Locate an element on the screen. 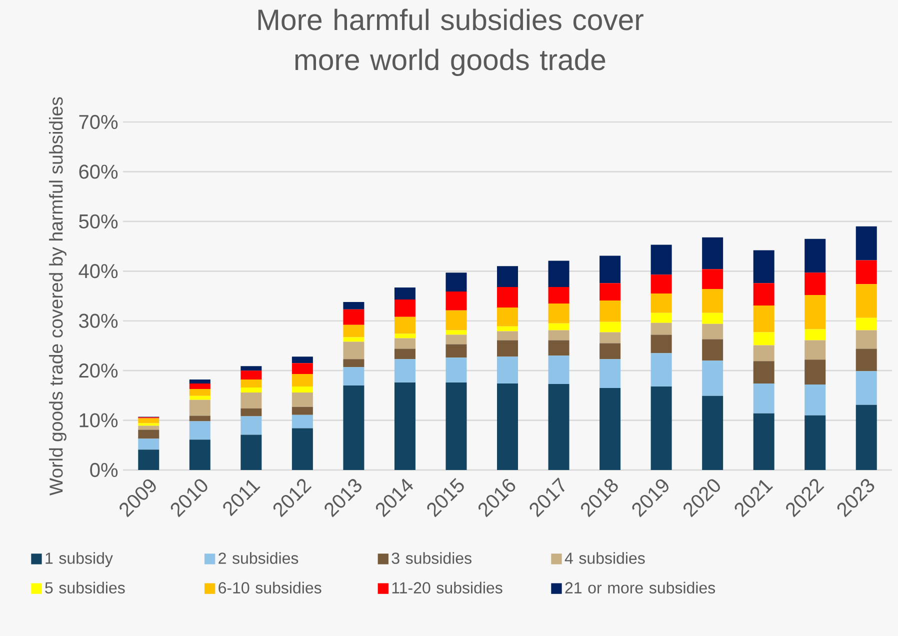 The height and width of the screenshot is (636, 898). legend-label: 6-10 subsidies is located at coordinates (270, 588).